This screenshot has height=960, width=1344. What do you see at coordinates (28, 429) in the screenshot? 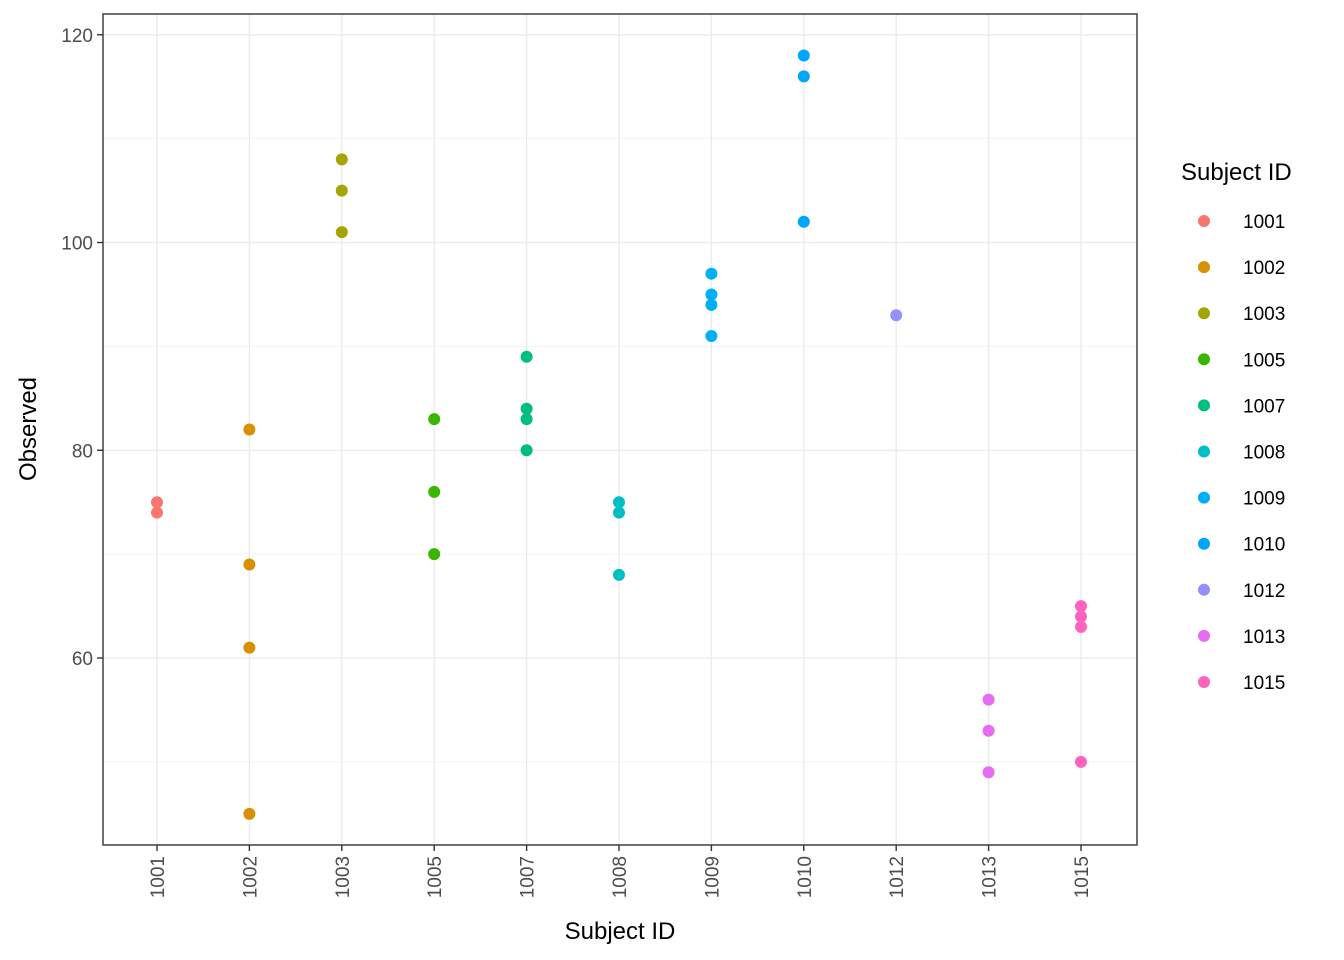
I see `y-axis-title: Observed` at bounding box center [28, 429].